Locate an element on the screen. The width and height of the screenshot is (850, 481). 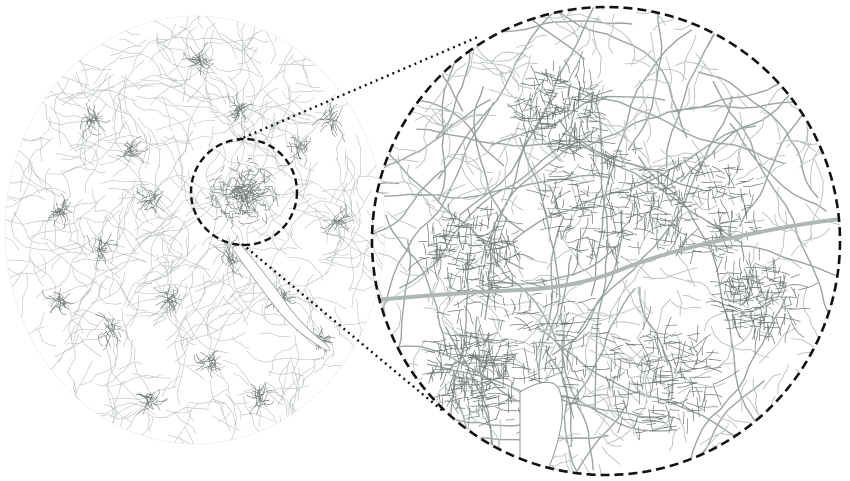
lake-outline is located at coordinates (280, 297).